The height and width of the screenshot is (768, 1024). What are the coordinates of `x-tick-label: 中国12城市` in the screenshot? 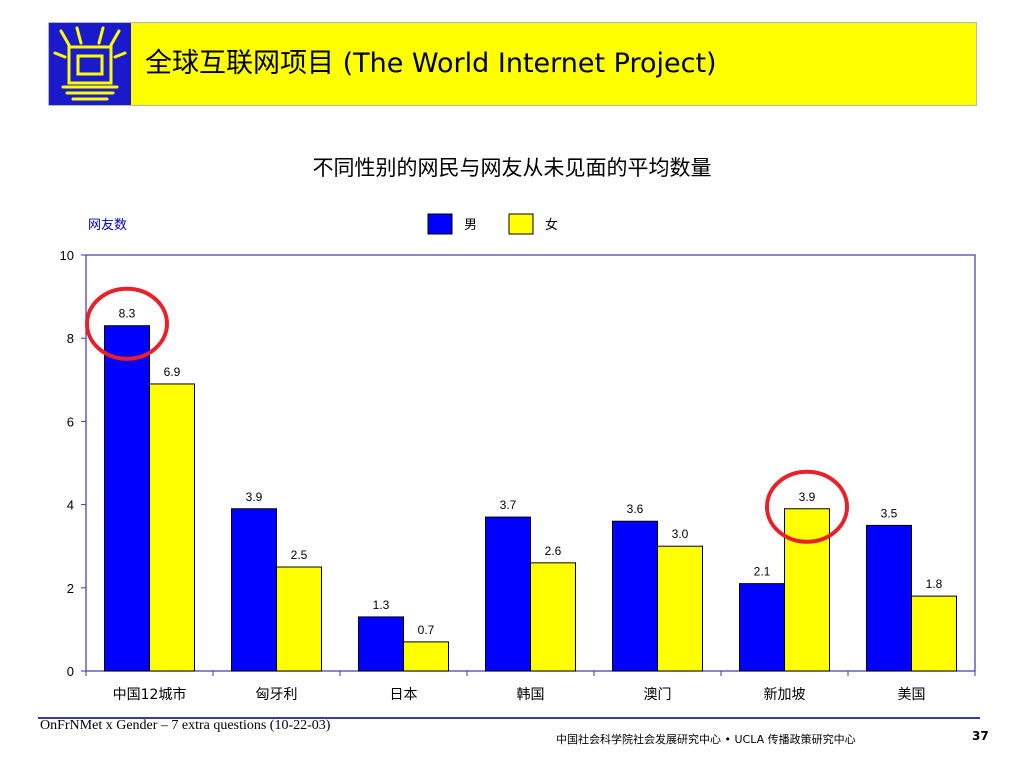 It's located at (150, 694).